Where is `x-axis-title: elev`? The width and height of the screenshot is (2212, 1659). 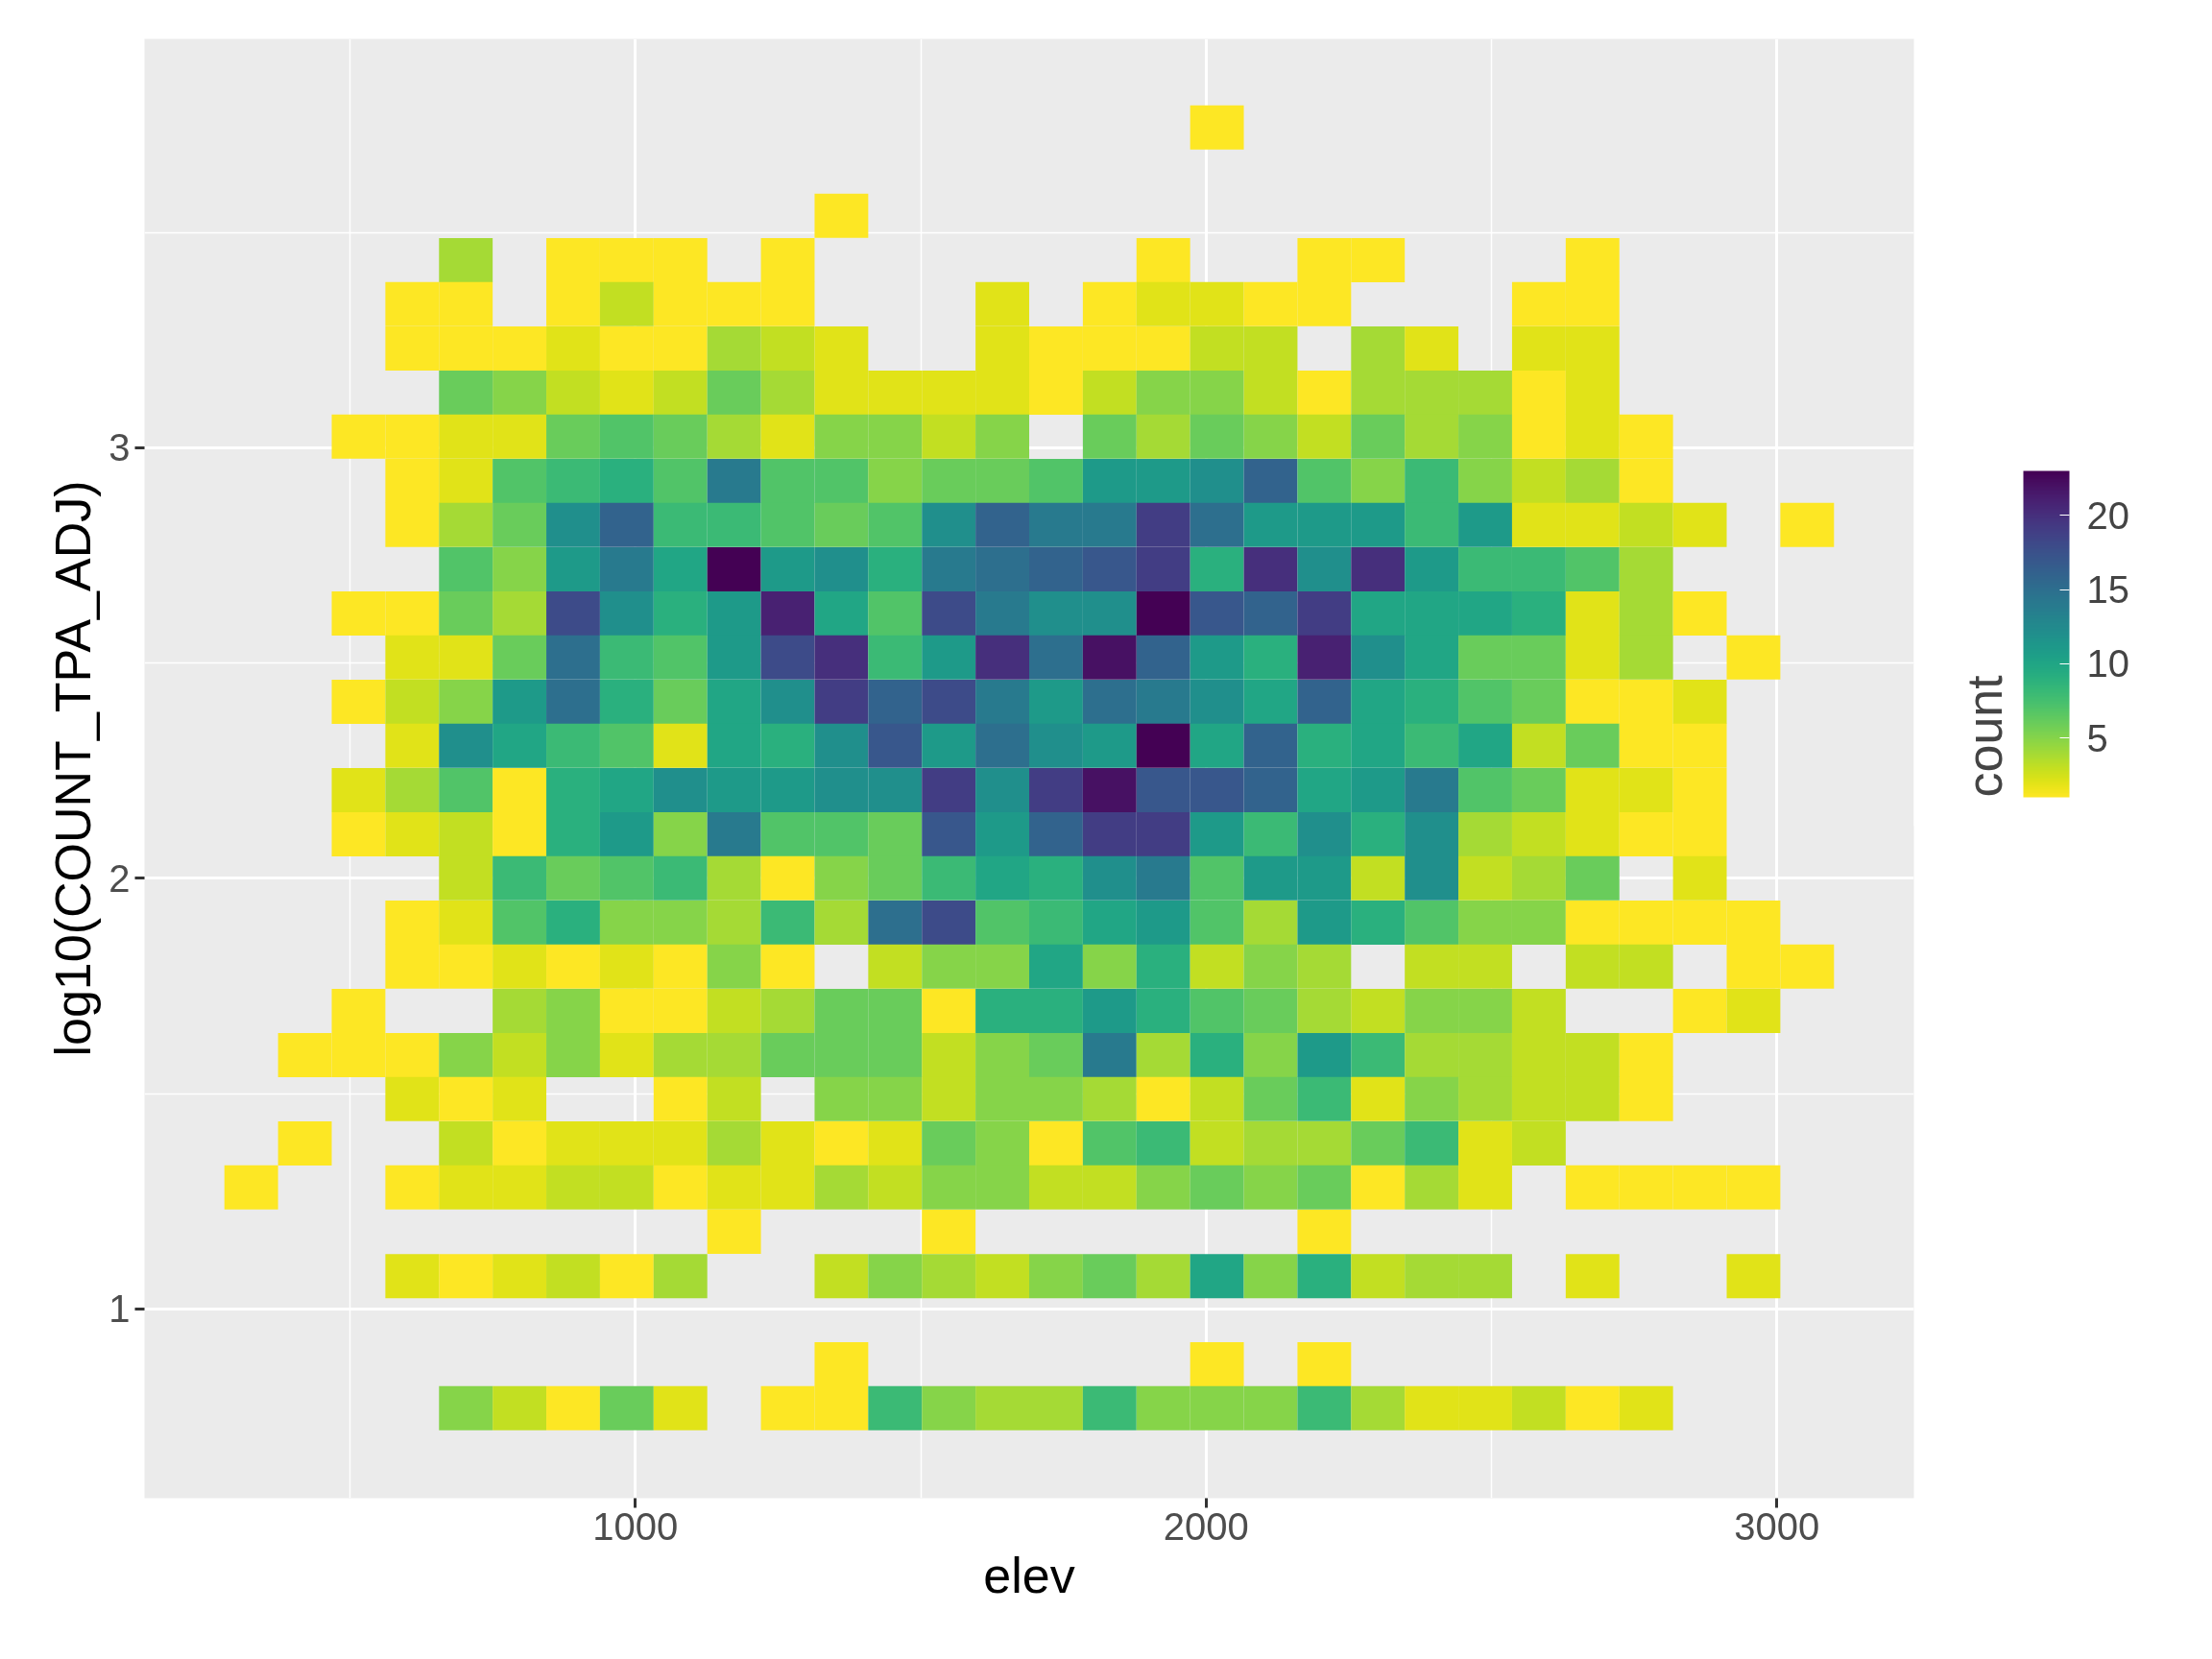 x-axis-title: elev is located at coordinates (1029, 1575).